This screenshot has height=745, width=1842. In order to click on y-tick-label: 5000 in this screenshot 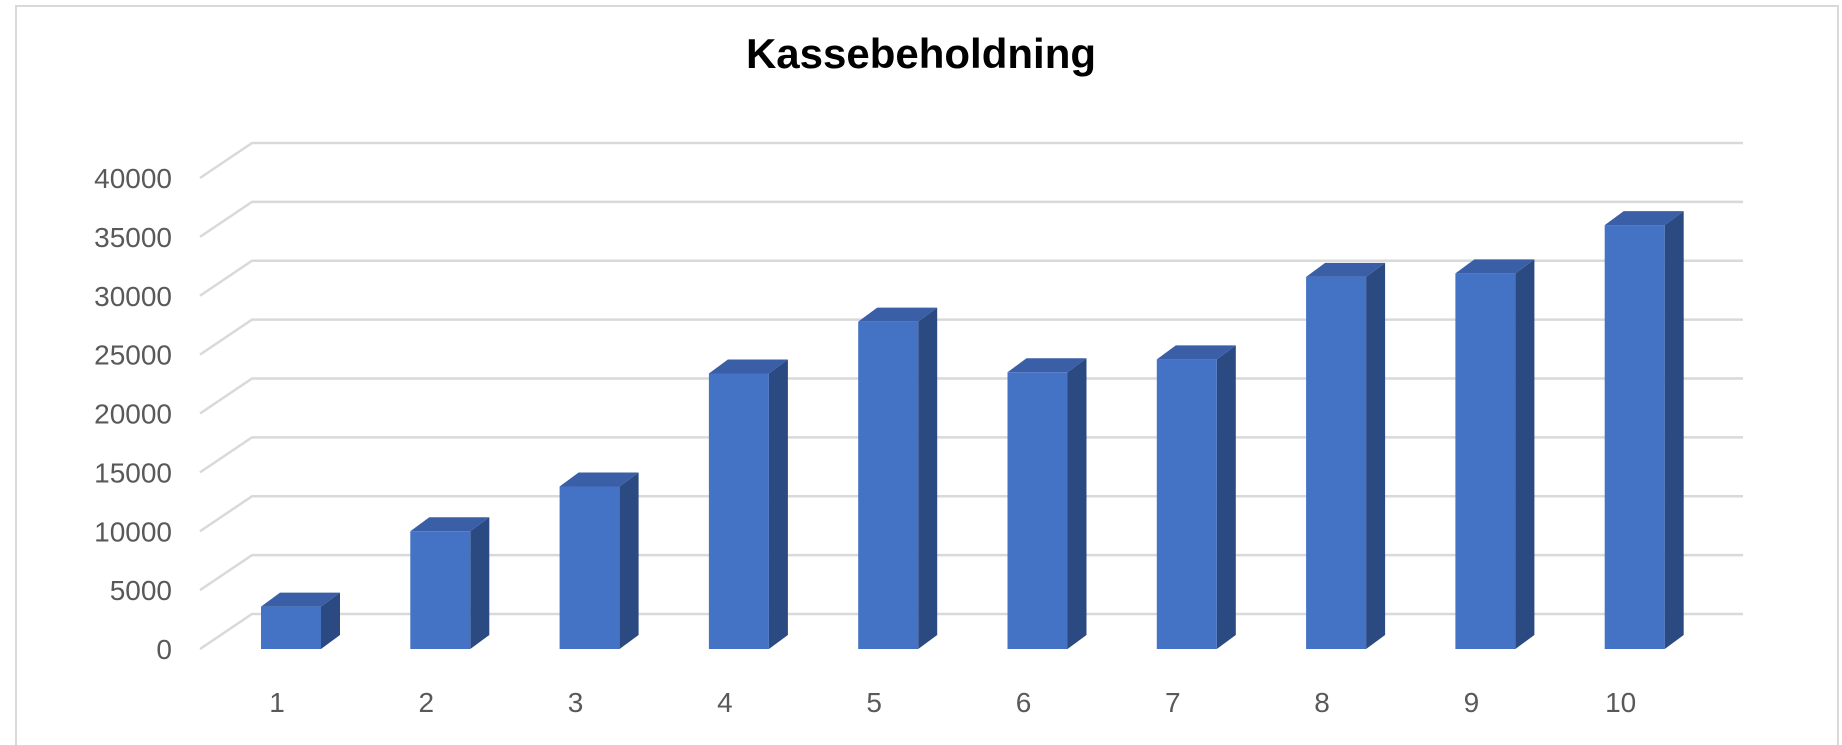, I will do `click(141, 590)`.